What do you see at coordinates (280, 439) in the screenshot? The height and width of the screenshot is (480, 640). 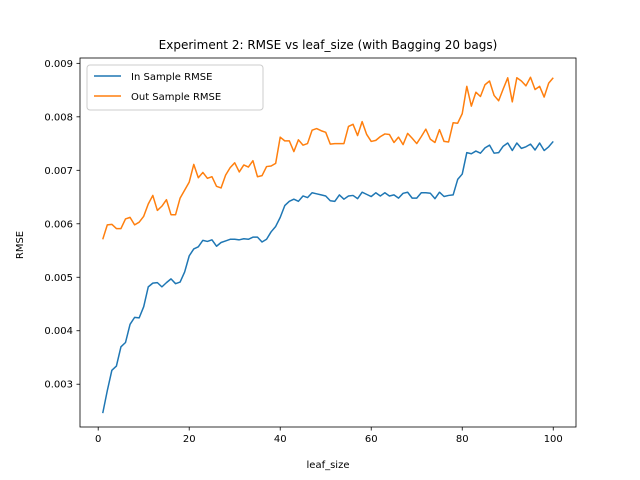 I see `x-tick-label: 40` at bounding box center [280, 439].